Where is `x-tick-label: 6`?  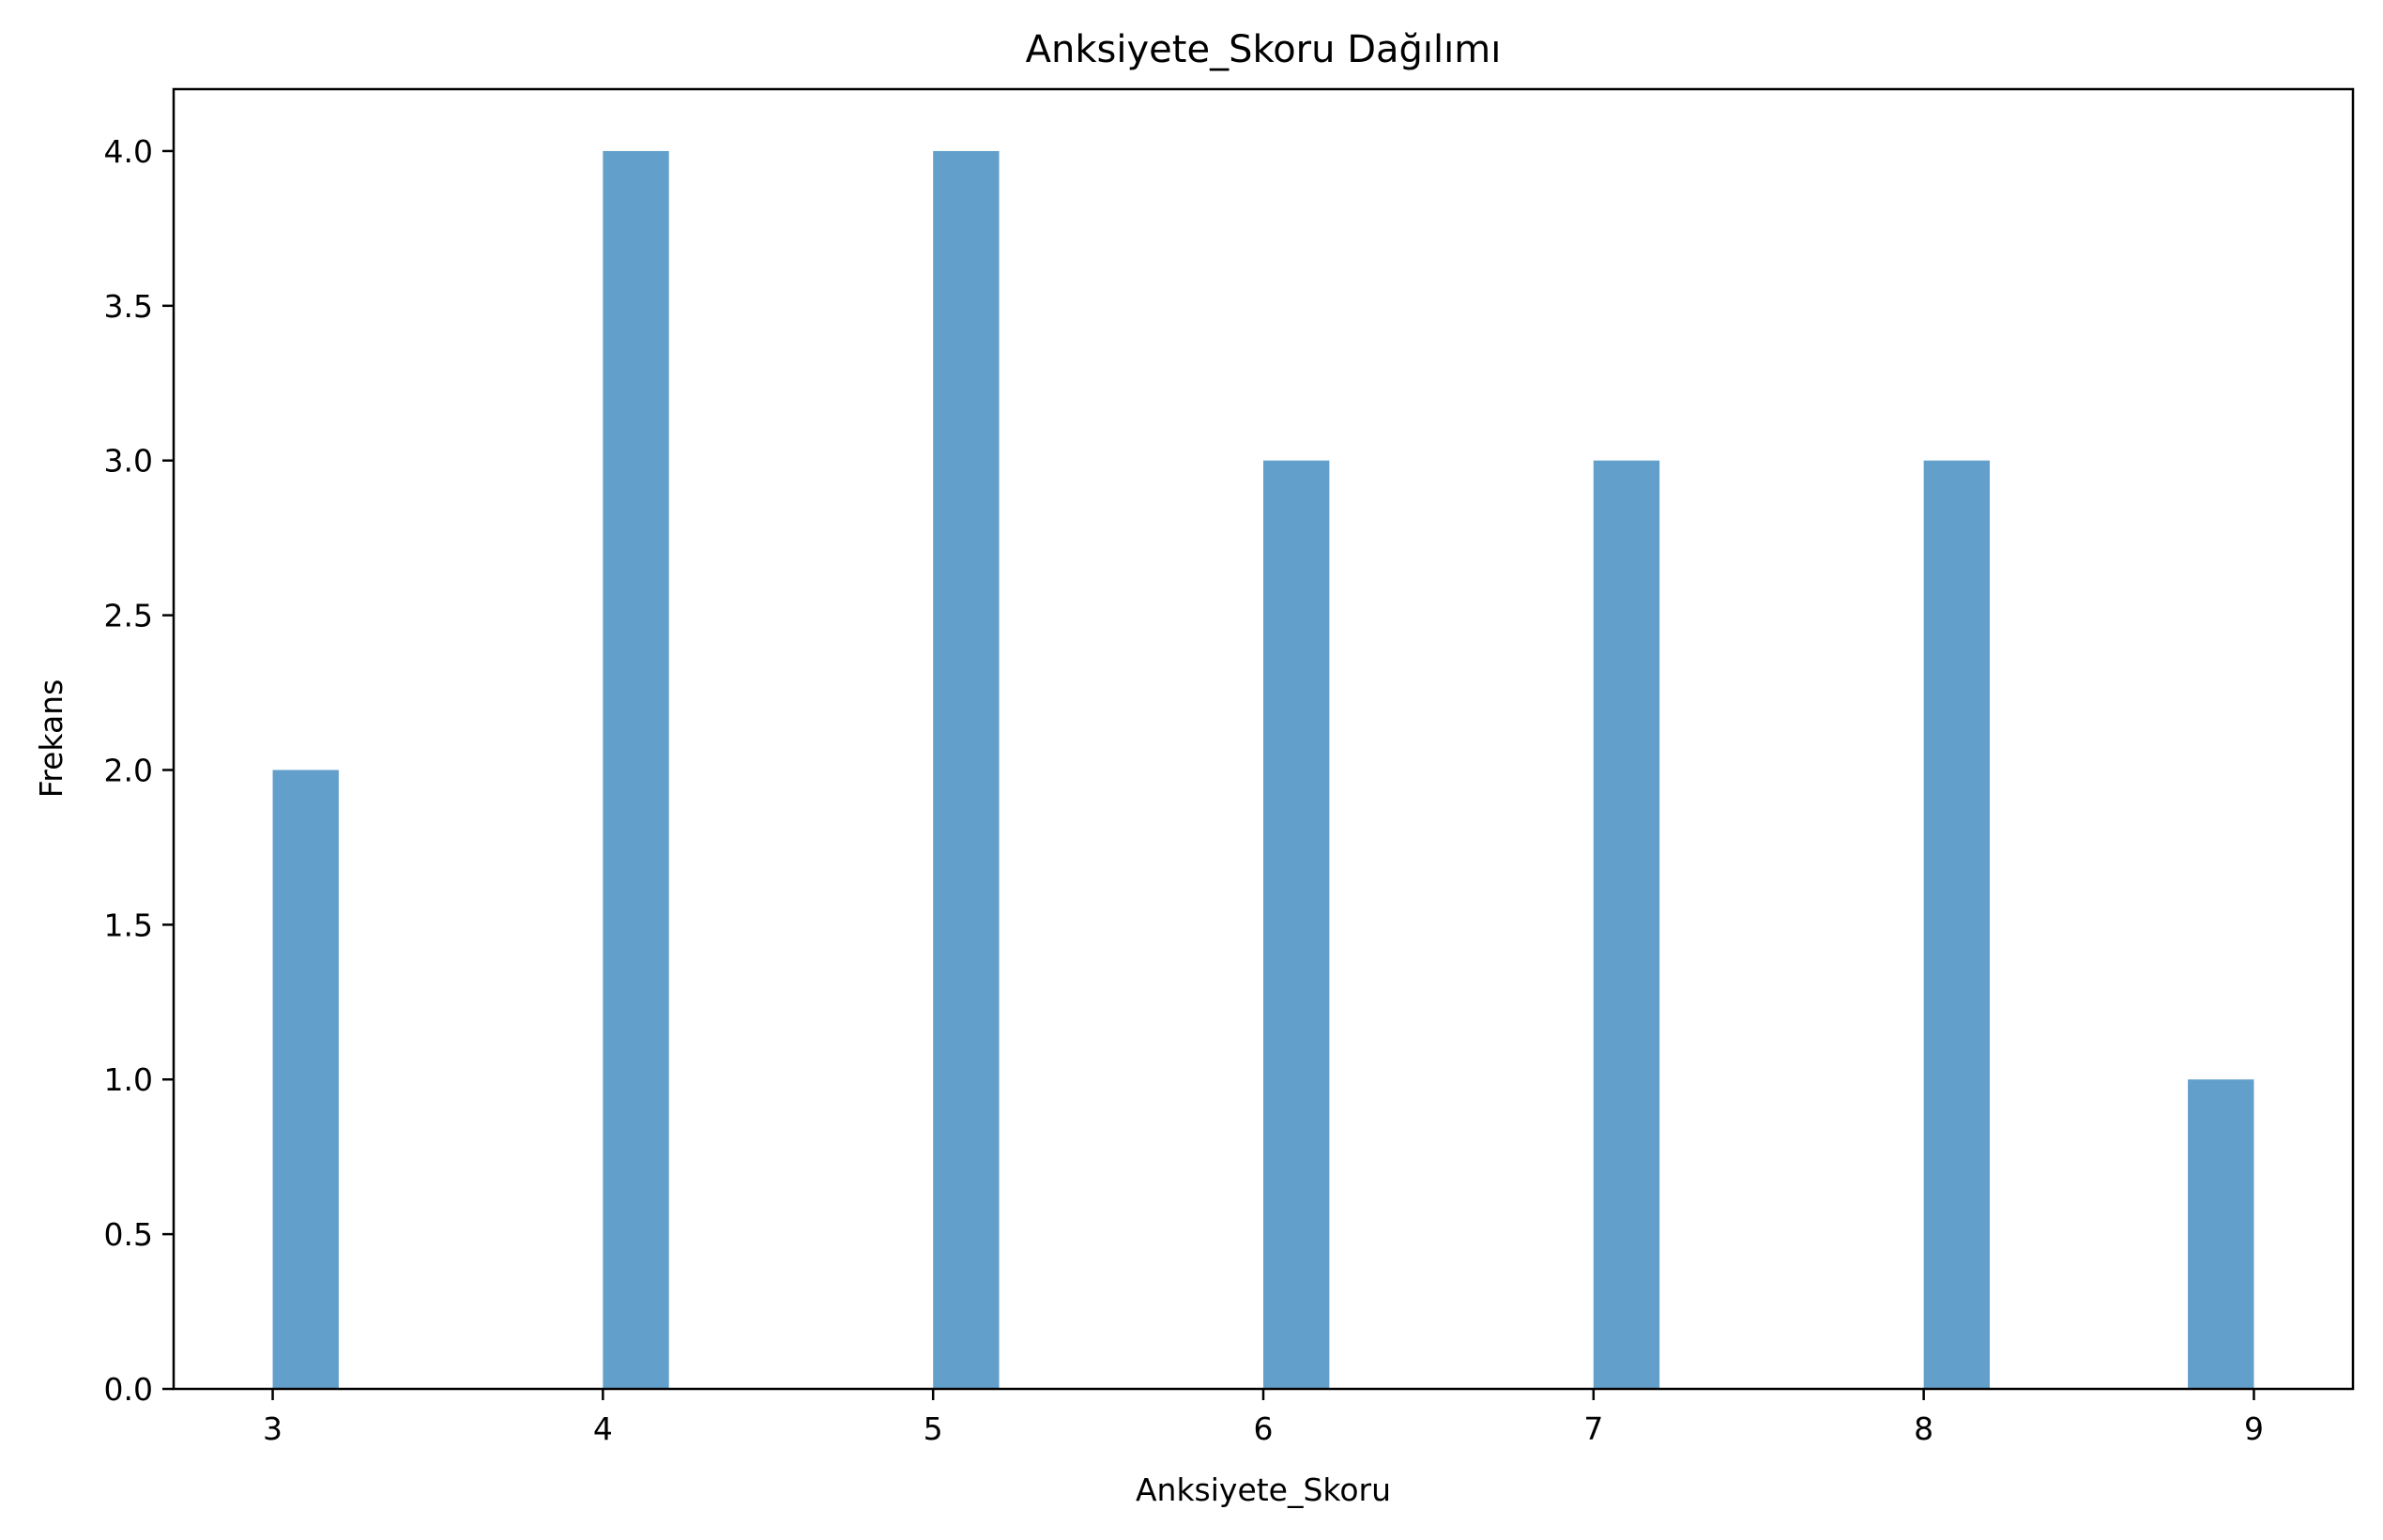 x-tick-label: 6 is located at coordinates (1264, 1428).